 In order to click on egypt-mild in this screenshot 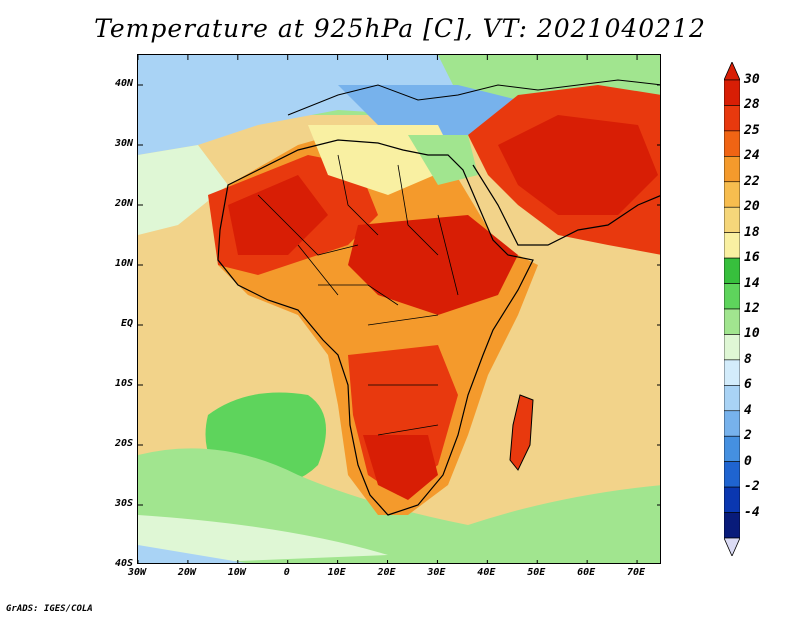, I will do `click(443, 160)`.